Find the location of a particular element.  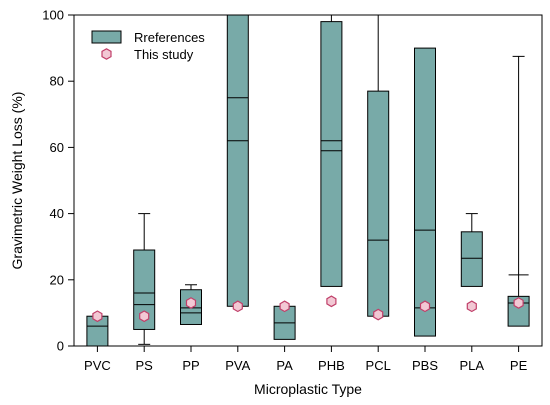

x-tick-label: PVC is located at coordinates (97, 365).